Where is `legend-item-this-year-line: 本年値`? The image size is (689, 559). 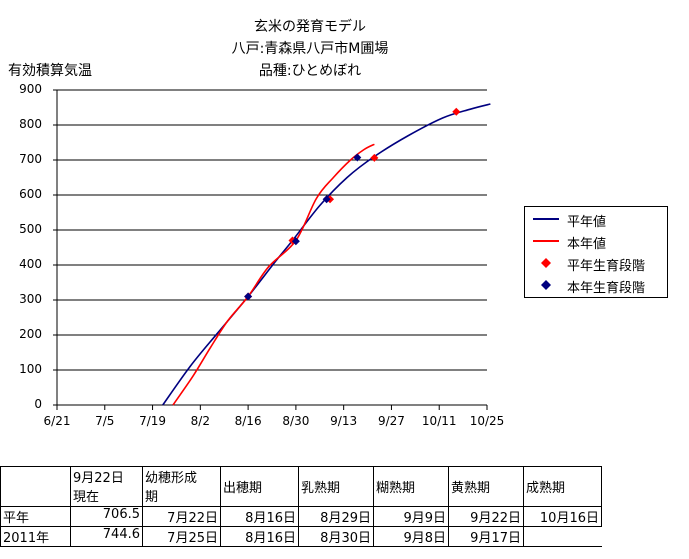 legend-item-this-year-line: 本年値 is located at coordinates (598, 241).